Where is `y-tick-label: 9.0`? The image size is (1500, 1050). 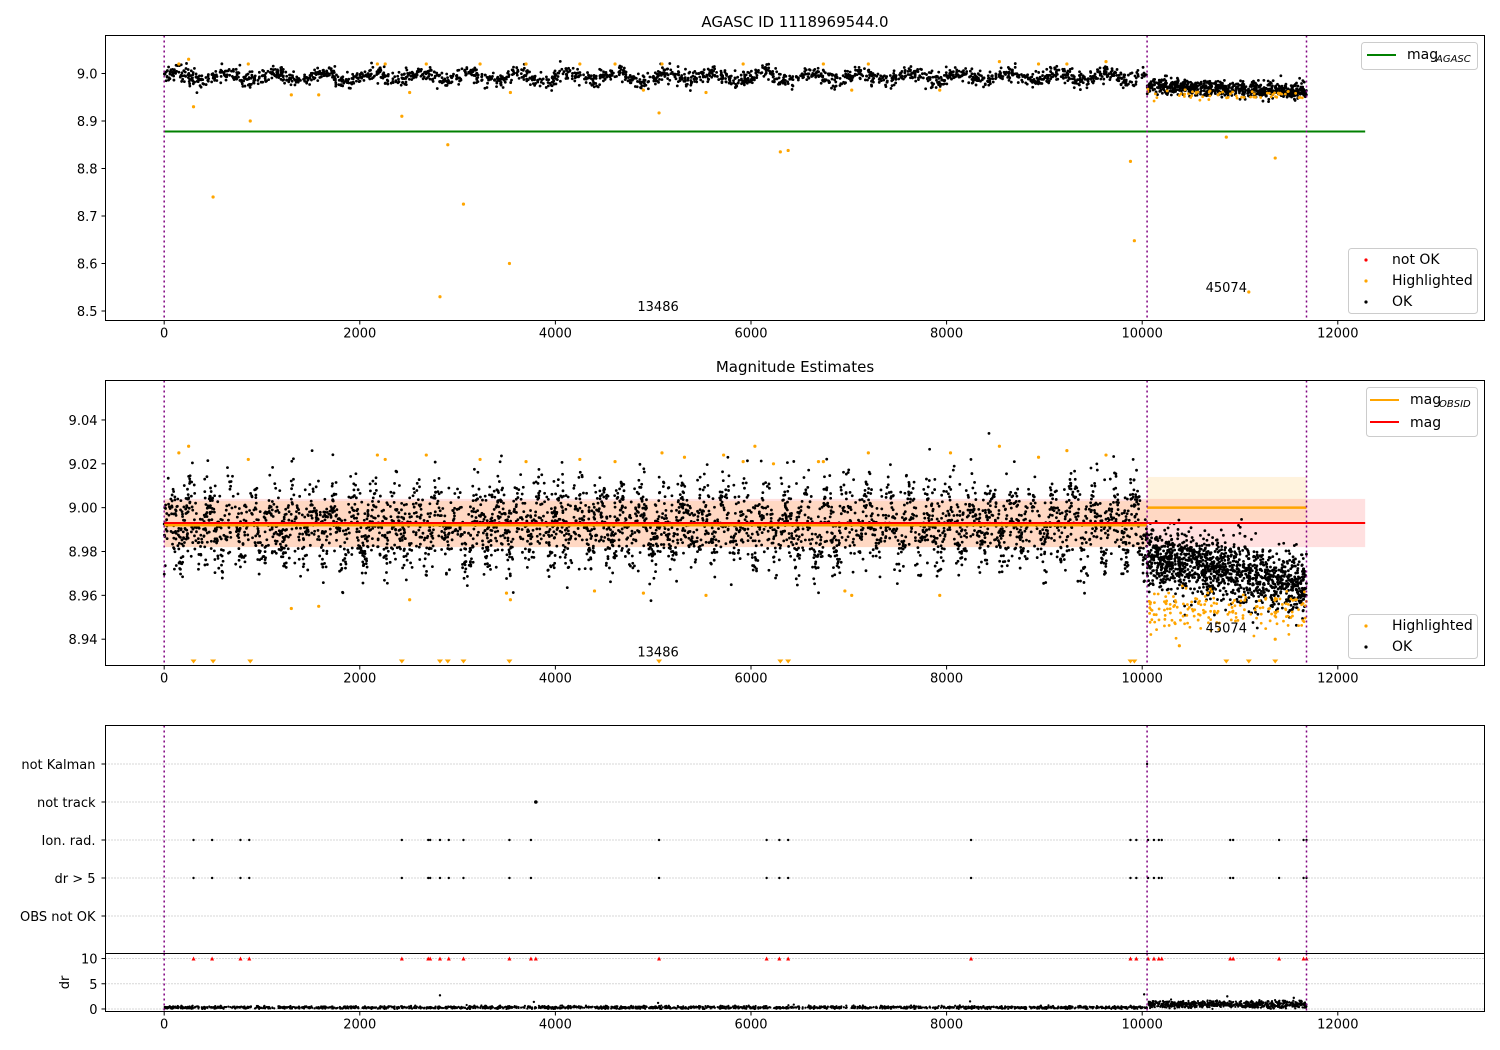
y-tick-label: 9.0 is located at coordinates (87, 75).